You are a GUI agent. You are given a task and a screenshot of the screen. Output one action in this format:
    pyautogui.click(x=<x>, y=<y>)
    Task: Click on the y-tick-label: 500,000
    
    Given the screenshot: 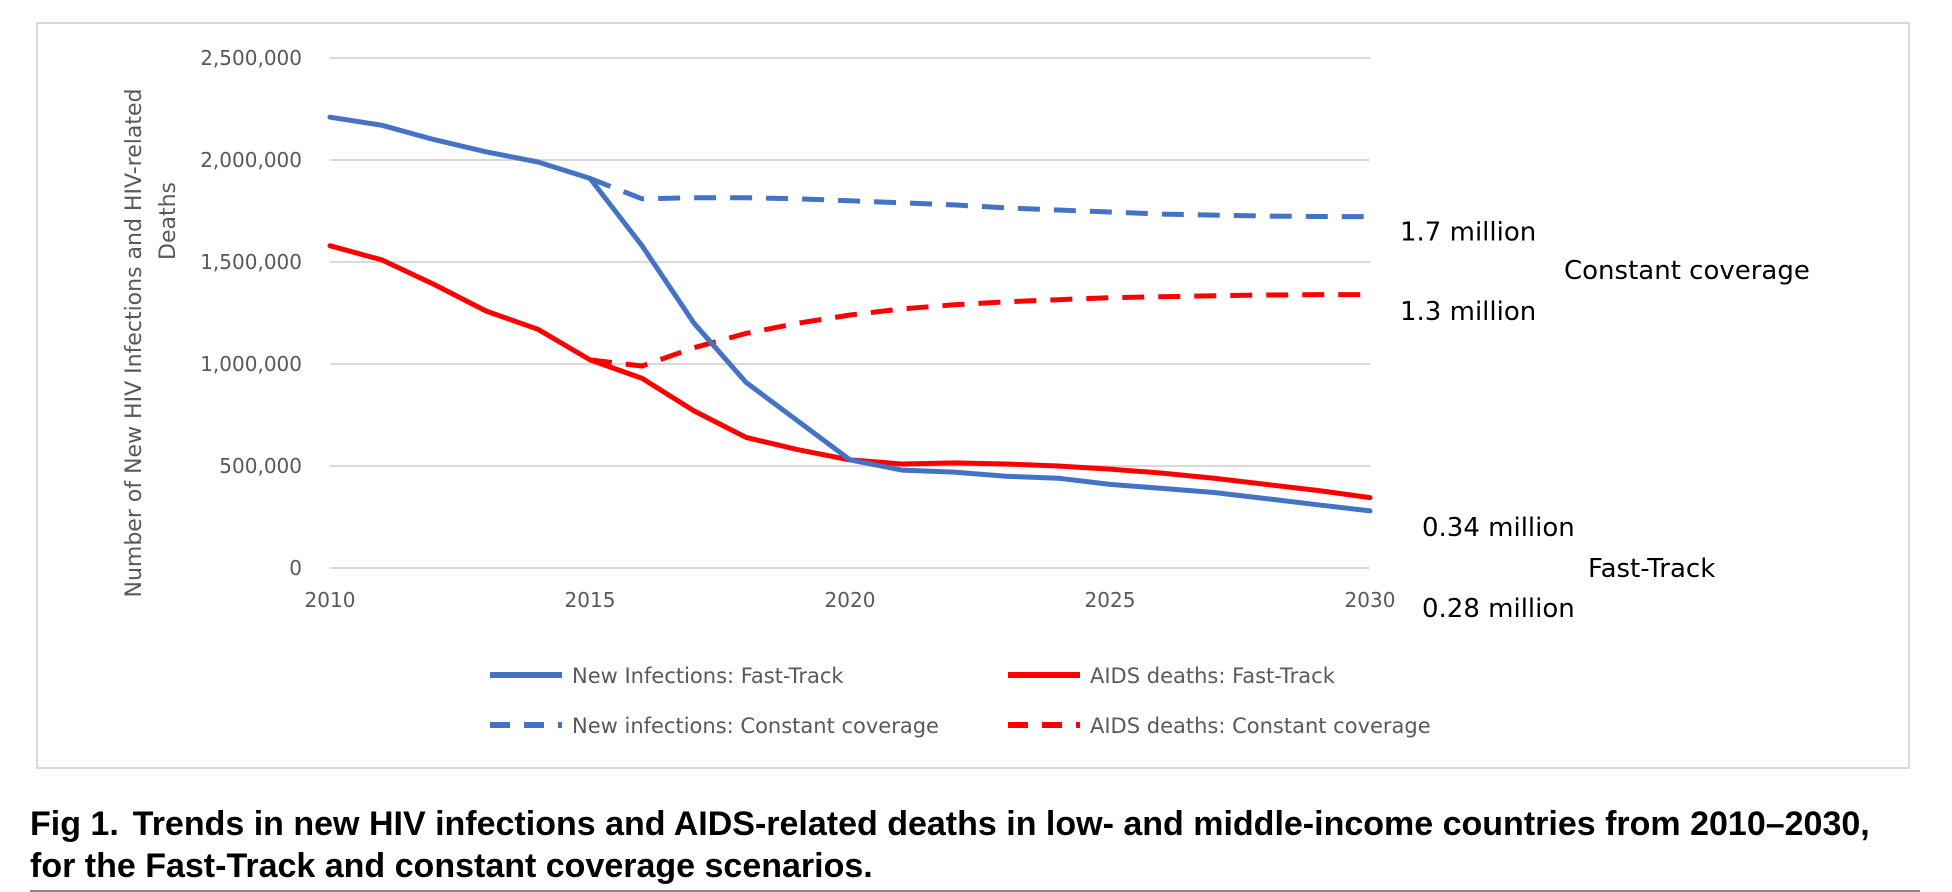 What is the action you would take?
    pyautogui.click(x=260, y=466)
    